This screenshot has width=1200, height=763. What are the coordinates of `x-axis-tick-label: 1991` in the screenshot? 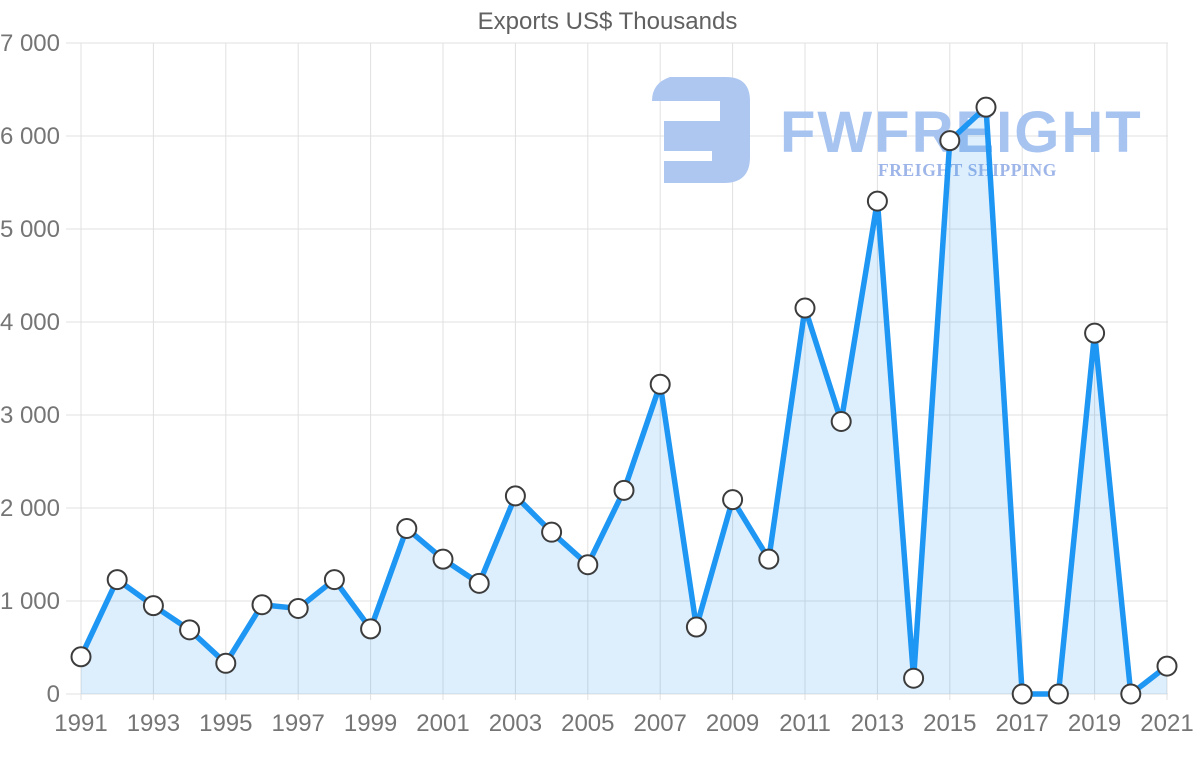 It's located at (80, 723).